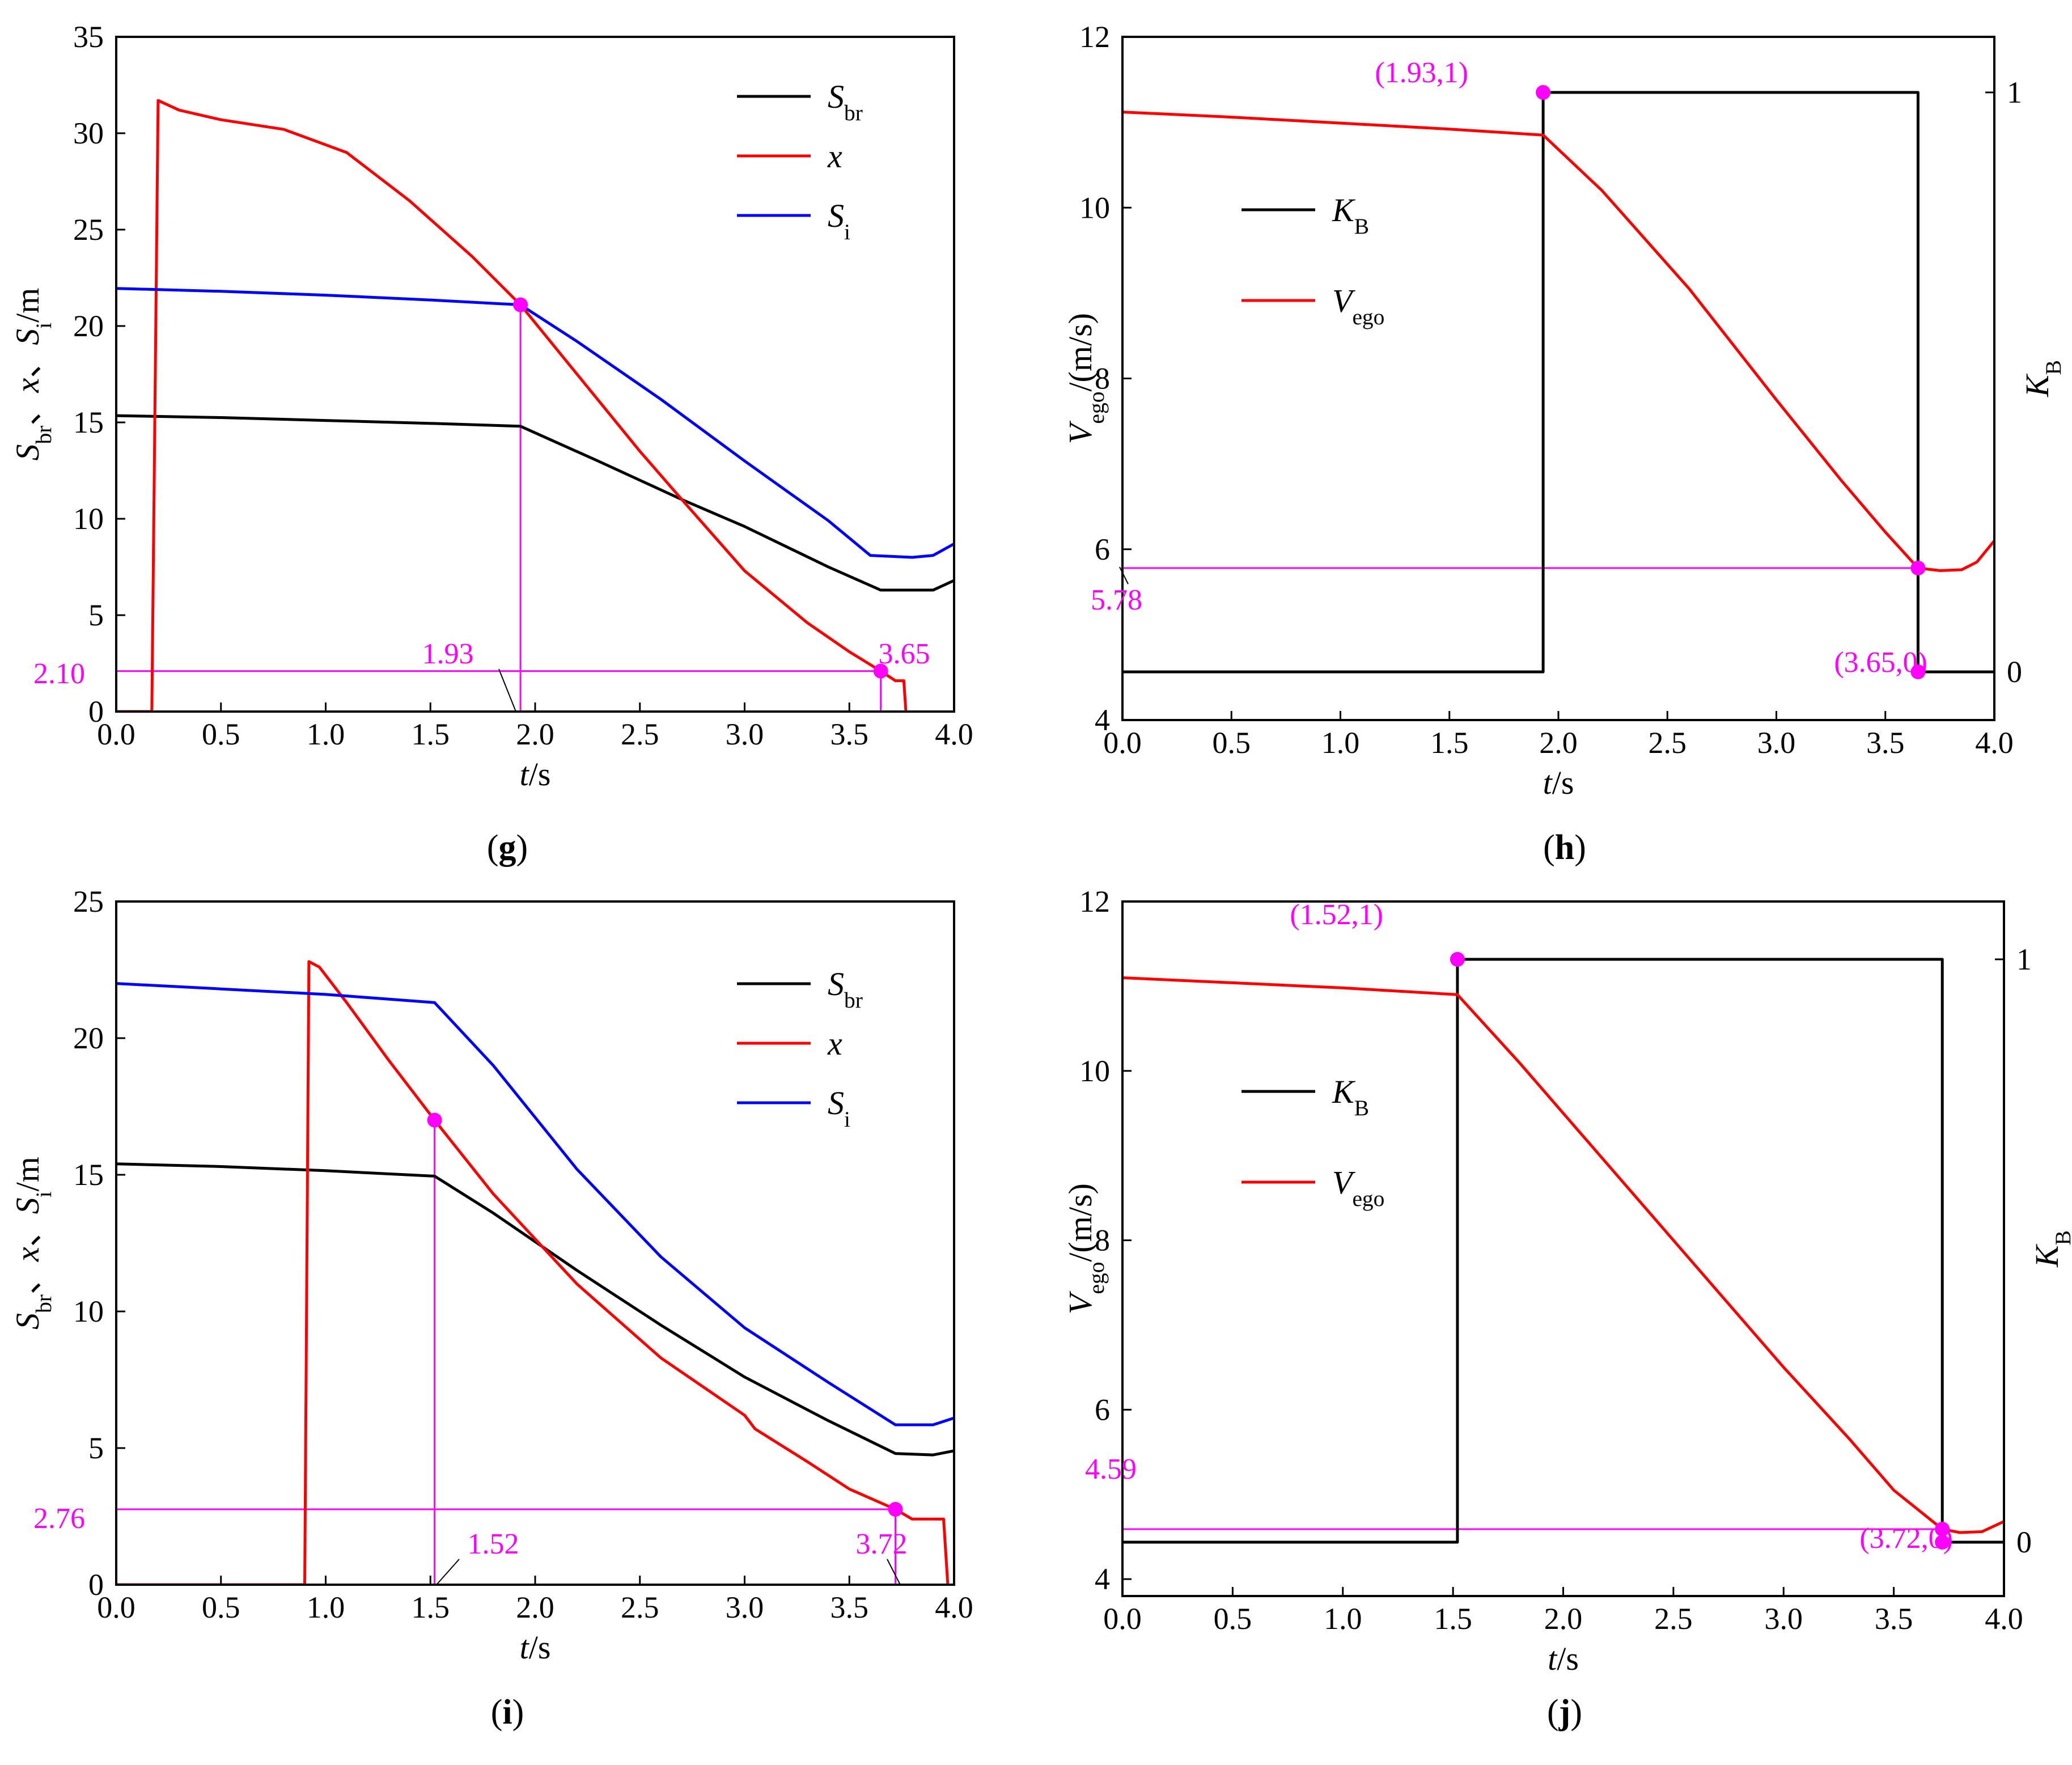 The height and width of the screenshot is (1765, 2072). What do you see at coordinates (834, 1043) in the screenshot?
I see `legend-entry-label: x` at bounding box center [834, 1043].